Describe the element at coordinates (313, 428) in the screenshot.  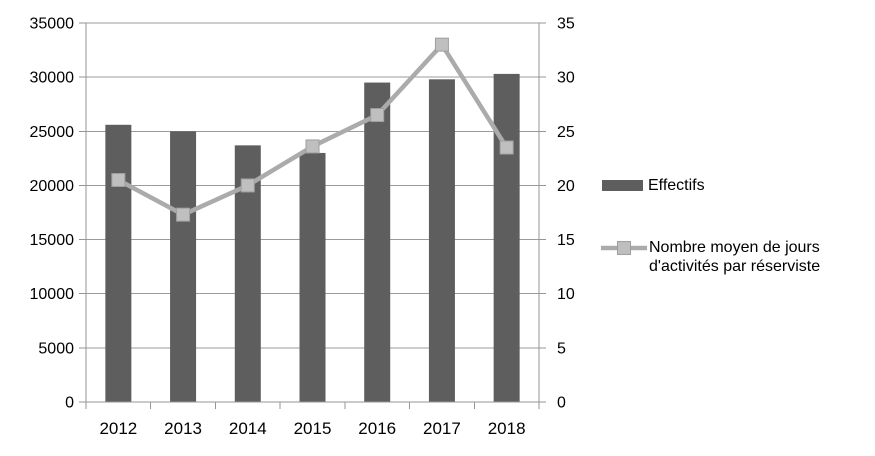
I see `x-category-label: 2015` at that location.